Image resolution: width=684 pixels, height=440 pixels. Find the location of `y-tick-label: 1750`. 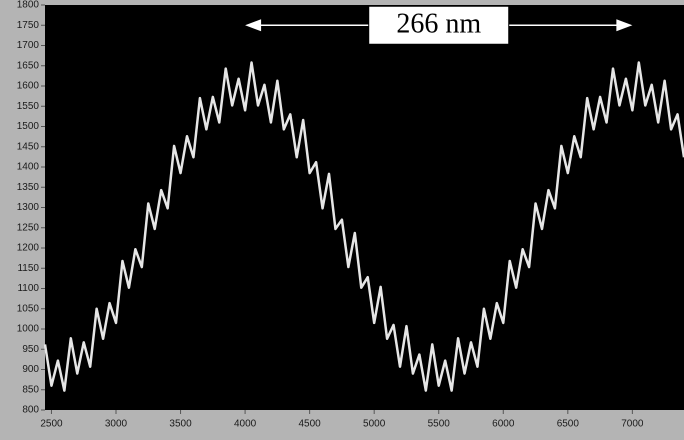

y-tick-label: 1750 is located at coordinates (28, 25).